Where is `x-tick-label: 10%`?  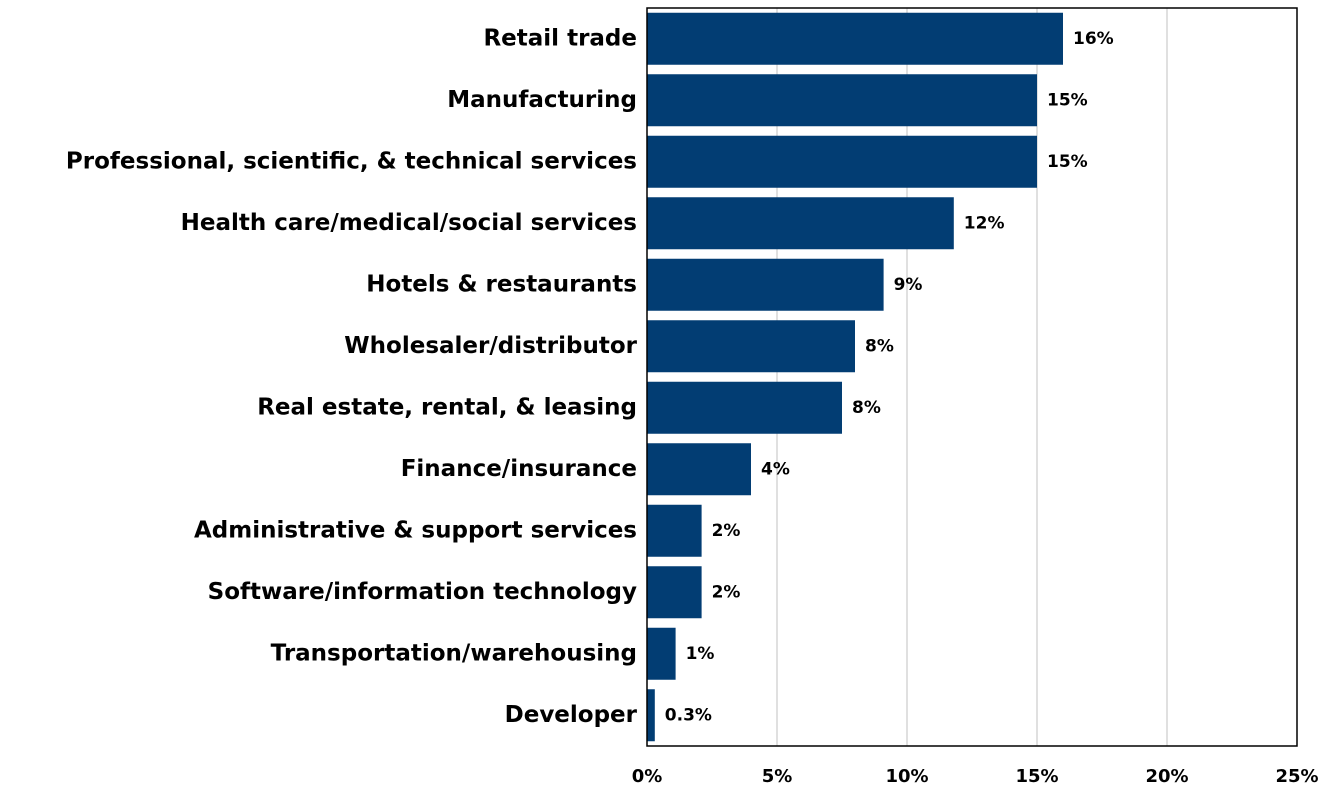 x-tick-label: 10% is located at coordinates (906, 776).